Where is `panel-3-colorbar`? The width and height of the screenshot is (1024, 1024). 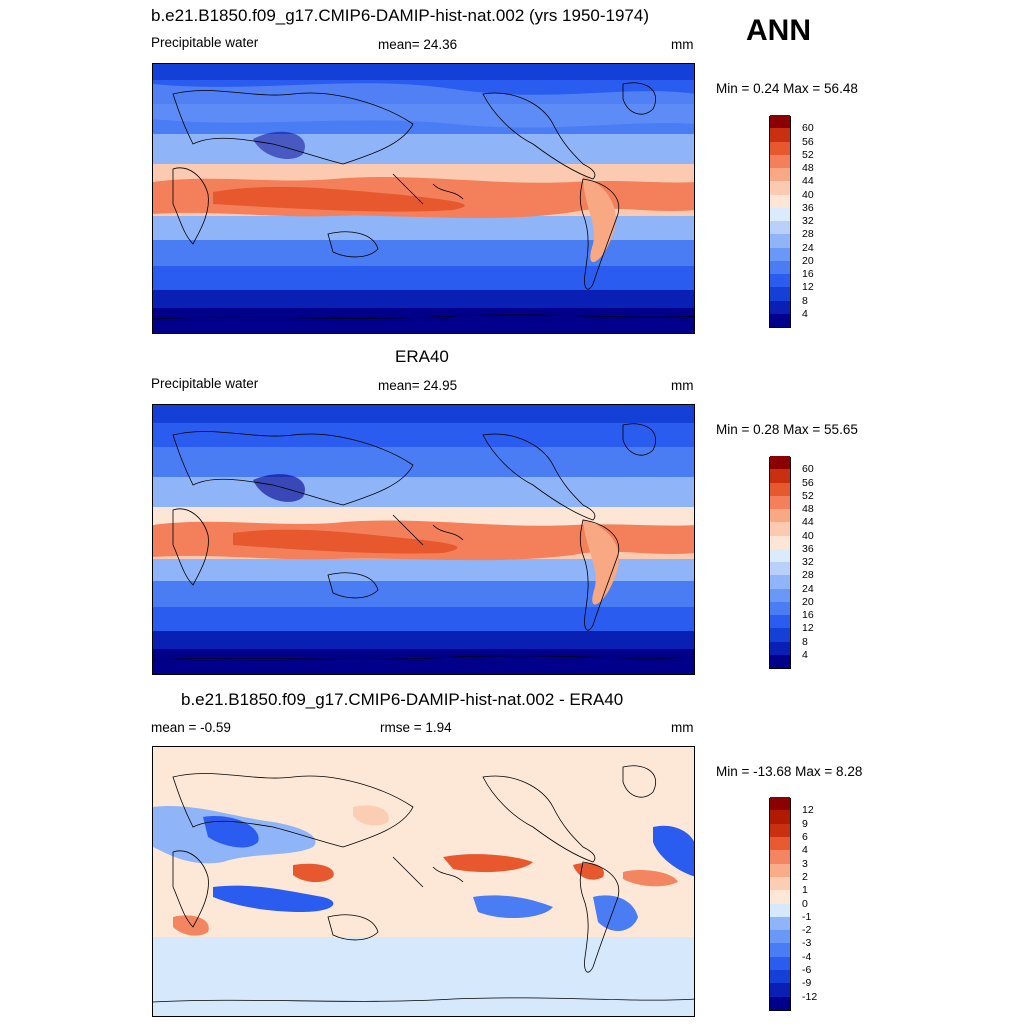
panel-3-colorbar is located at coordinates (780, 903).